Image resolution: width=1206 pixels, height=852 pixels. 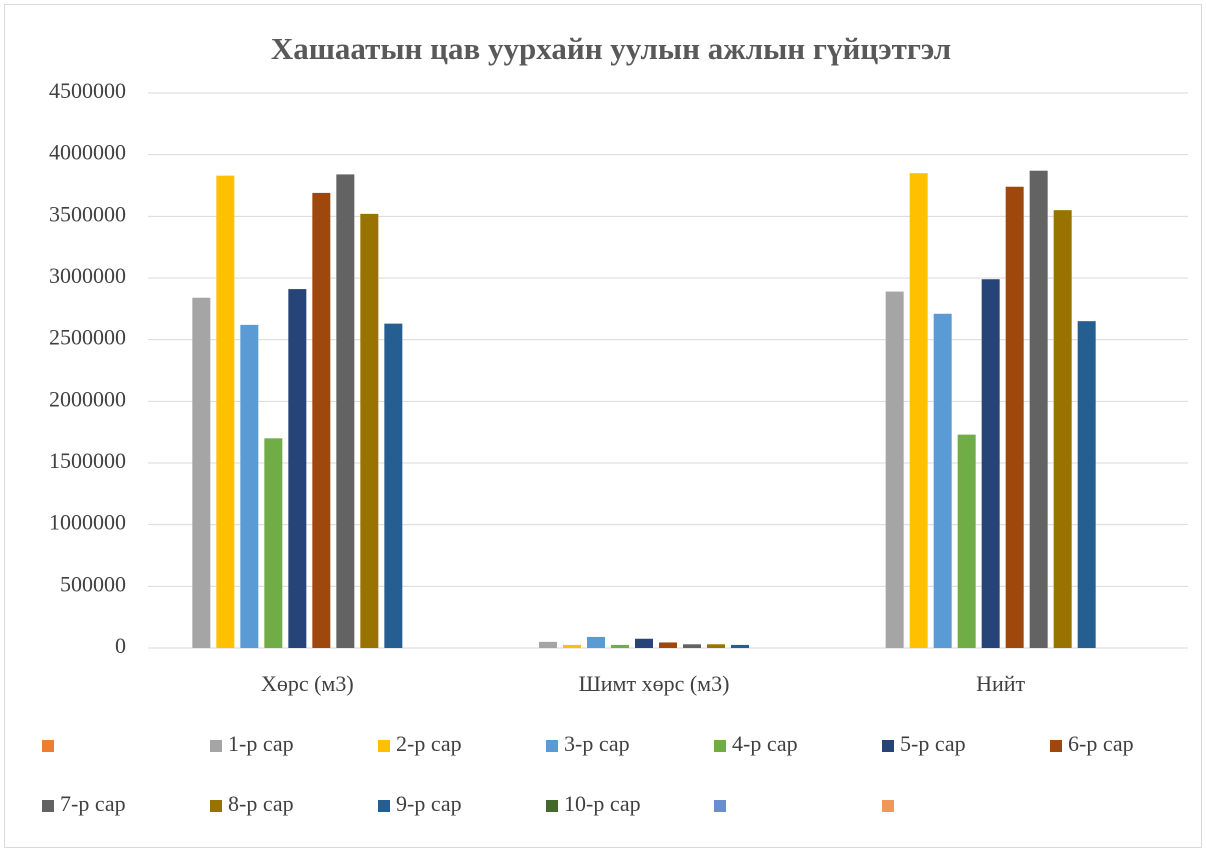 I want to click on legend-label: 5-р сар, so click(x=933, y=743).